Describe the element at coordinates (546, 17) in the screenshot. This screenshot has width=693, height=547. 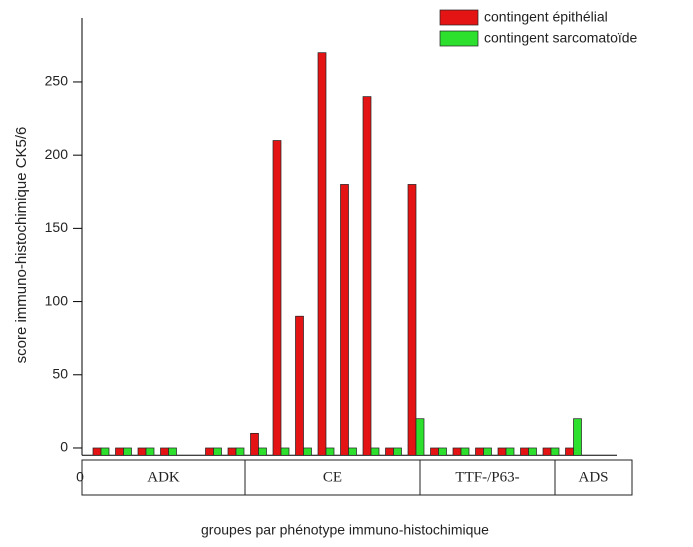
I see `legend-label: contingent épithélial` at that location.